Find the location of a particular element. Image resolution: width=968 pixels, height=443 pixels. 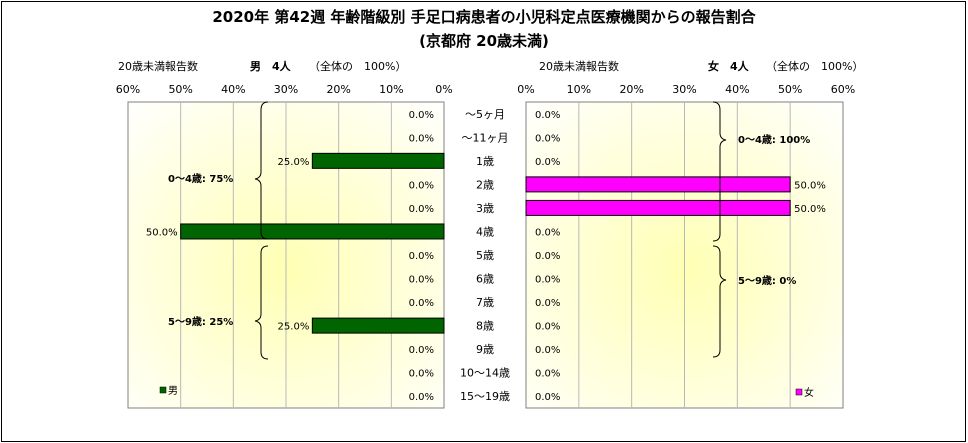

male-group-label-0-4: 0〜4歳: 75% is located at coordinates (200, 178).